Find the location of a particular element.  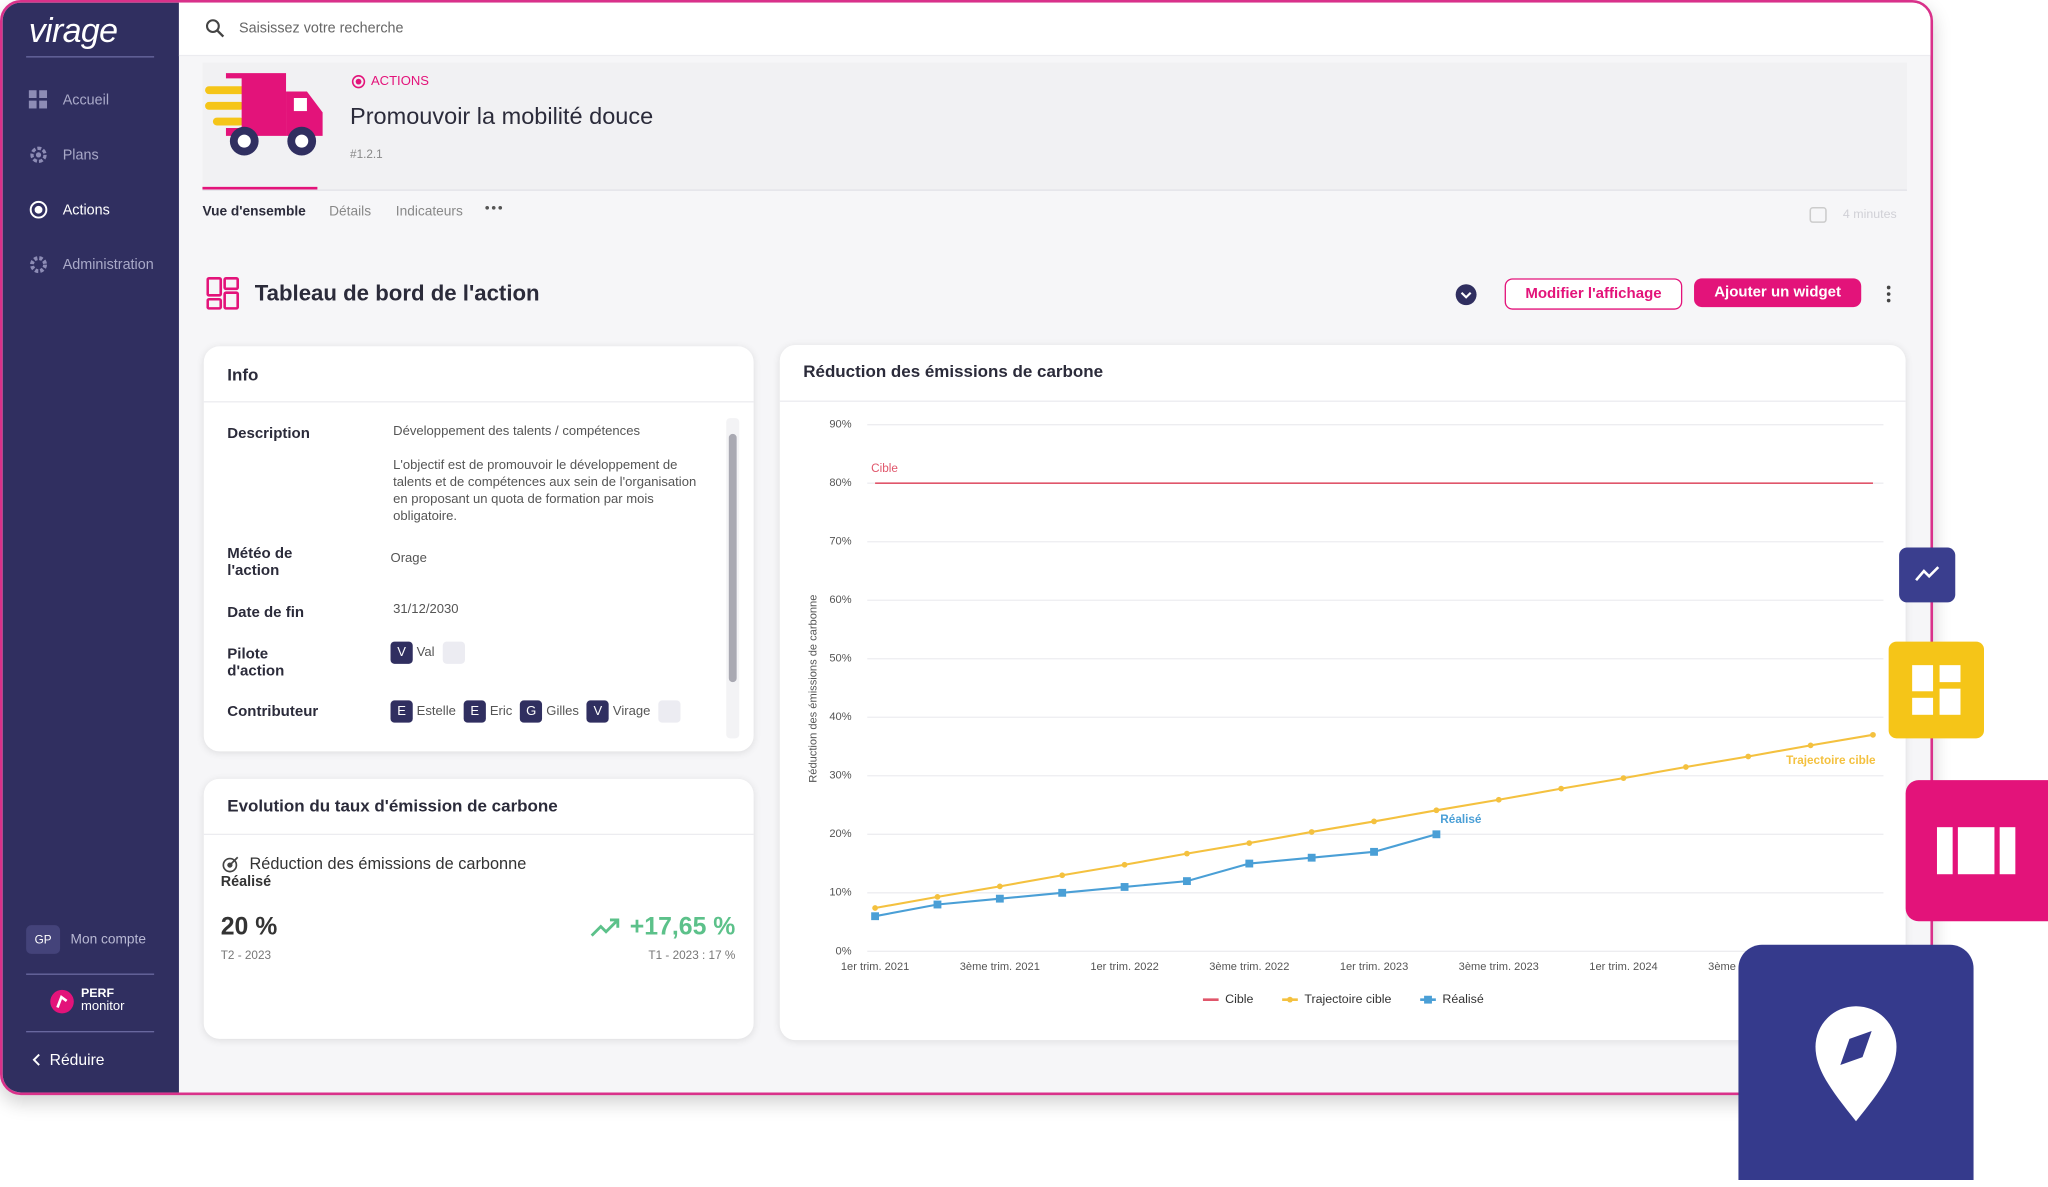

icon is located at coordinates (1976, 851).